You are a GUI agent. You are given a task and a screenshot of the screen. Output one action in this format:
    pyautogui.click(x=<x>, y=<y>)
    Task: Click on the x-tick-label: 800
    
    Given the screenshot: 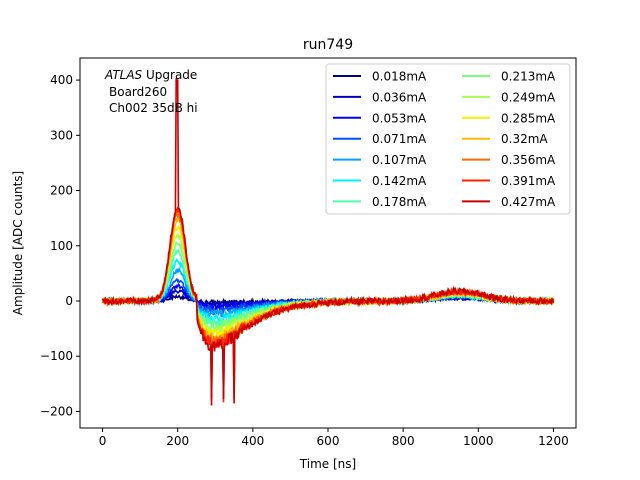 What is the action you would take?
    pyautogui.click(x=403, y=441)
    